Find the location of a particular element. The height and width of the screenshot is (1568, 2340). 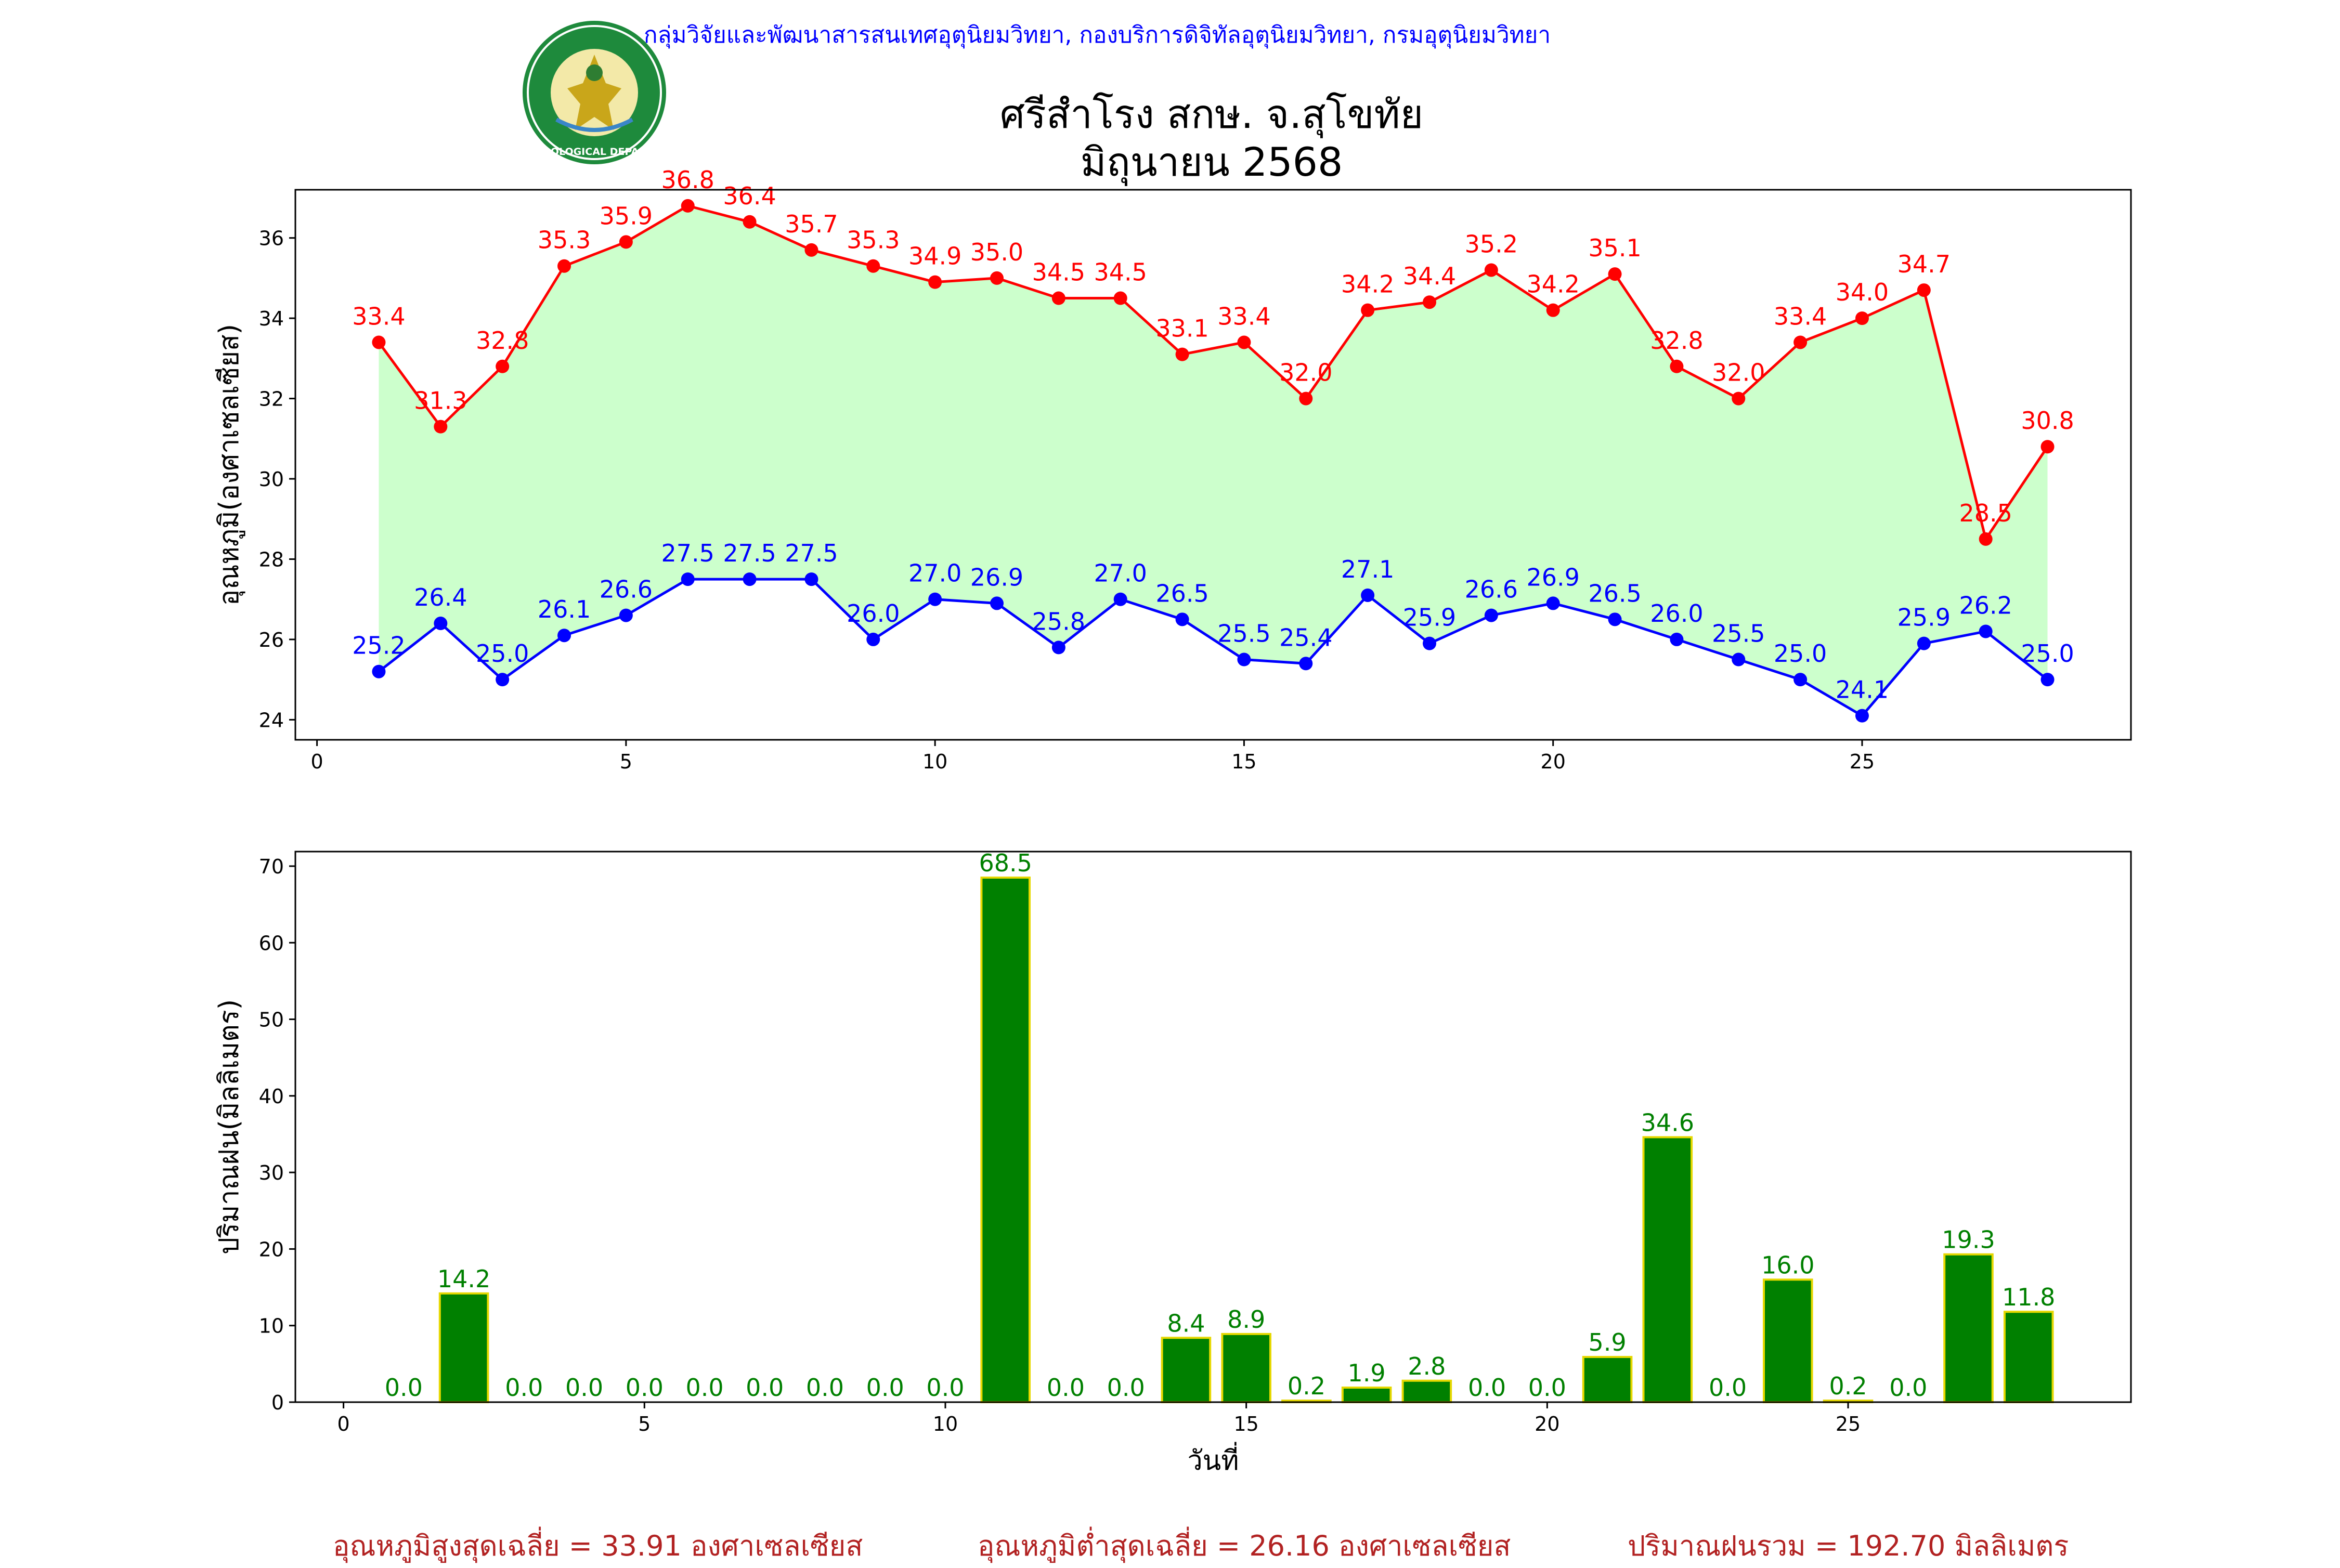

max-temp-data-label: 28.5 is located at coordinates (1986, 513).